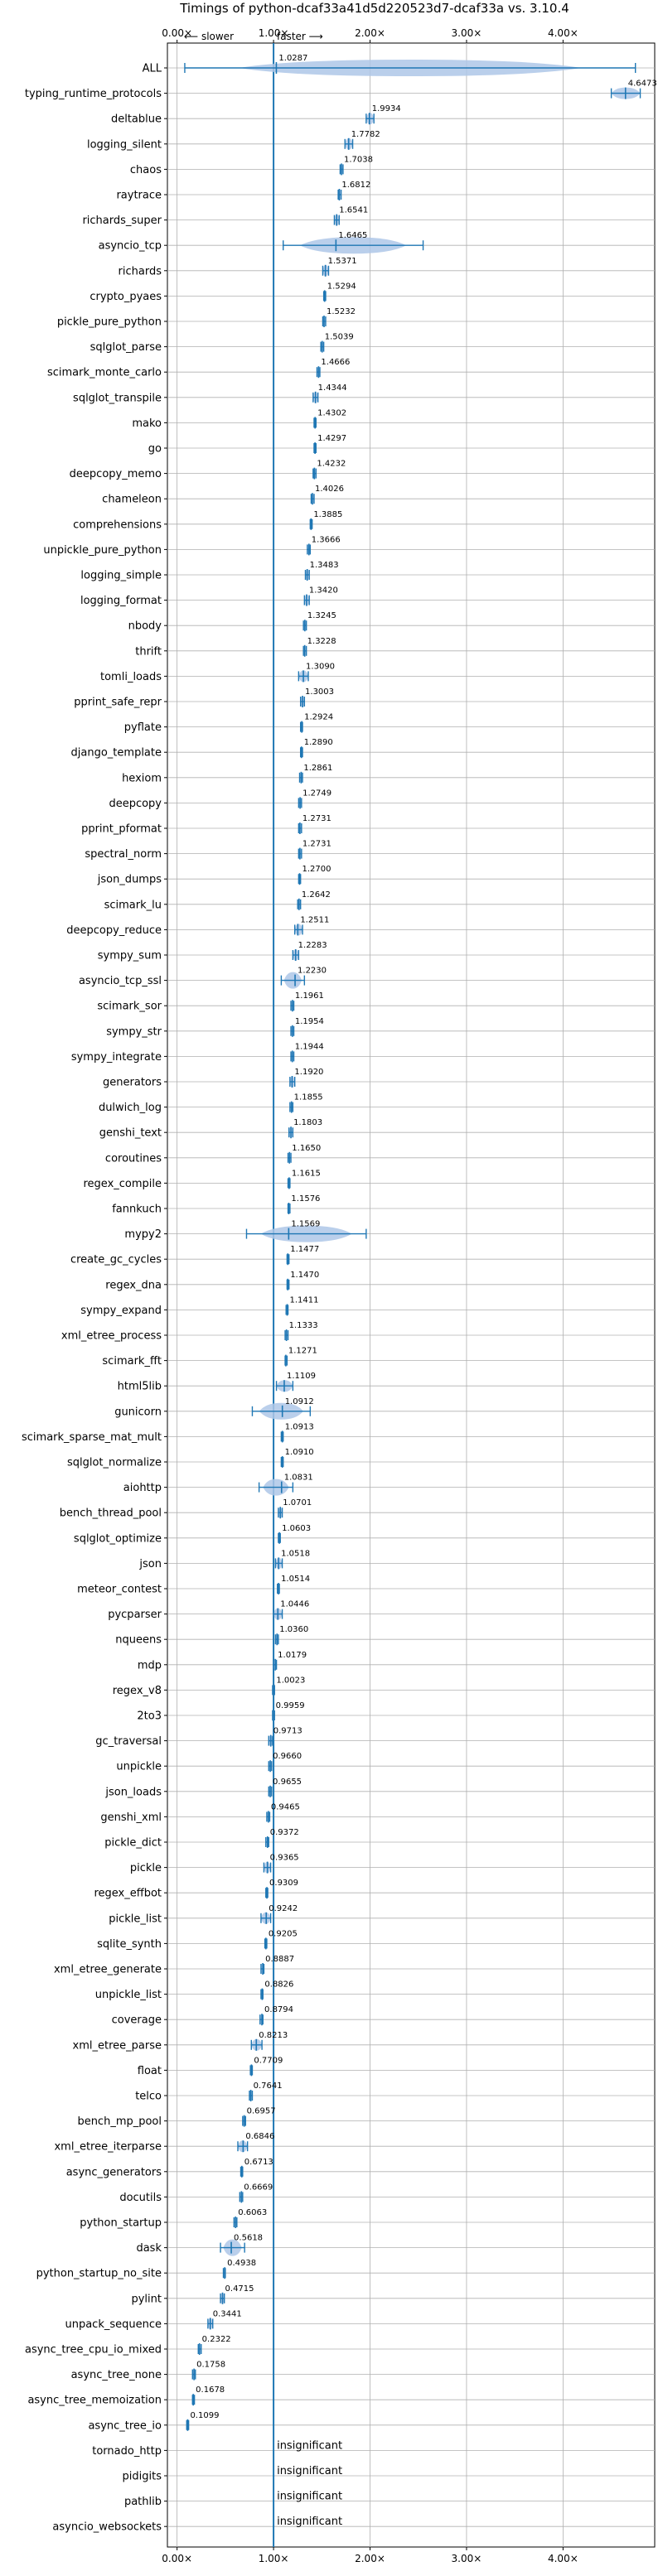  I want to click on category-label: unpickle_pure_python, so click(102, 551).